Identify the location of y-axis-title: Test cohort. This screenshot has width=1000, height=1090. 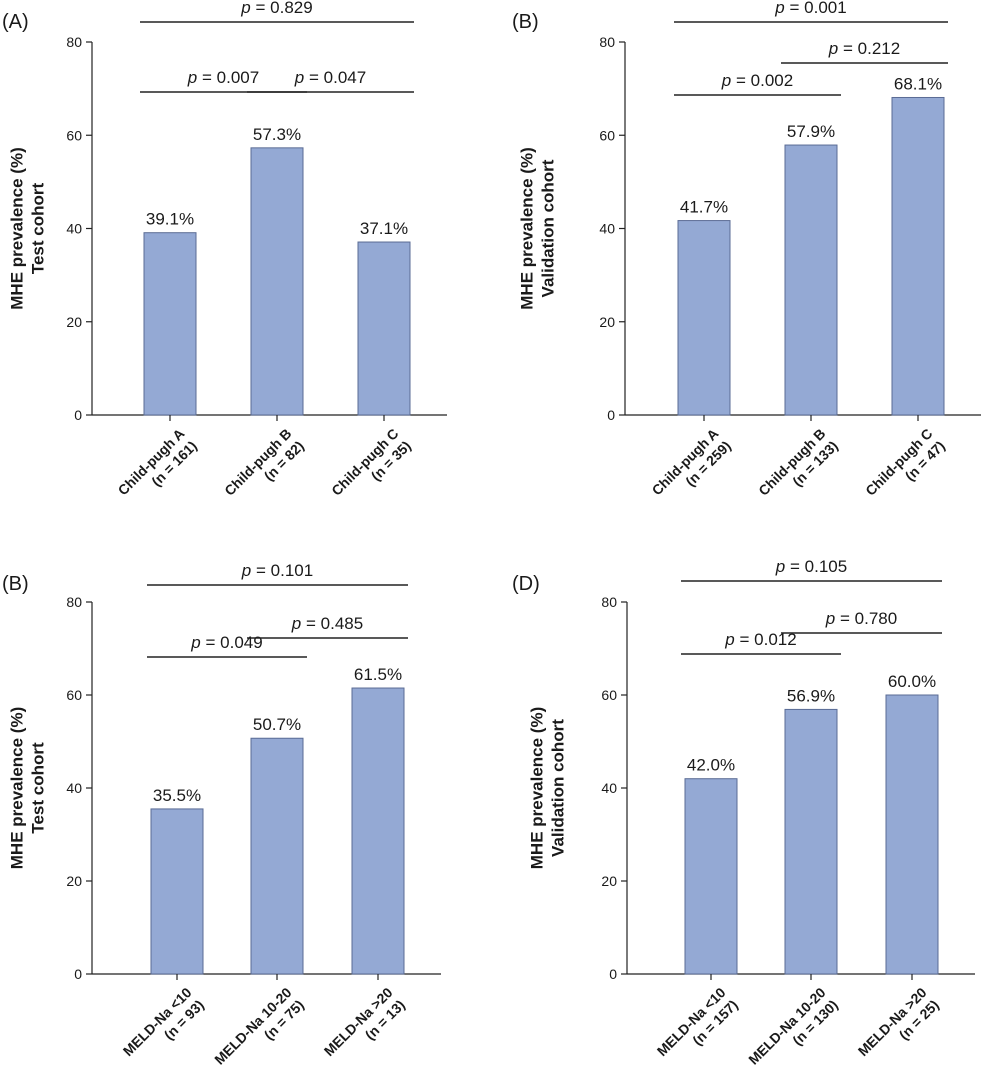
(37, 788).